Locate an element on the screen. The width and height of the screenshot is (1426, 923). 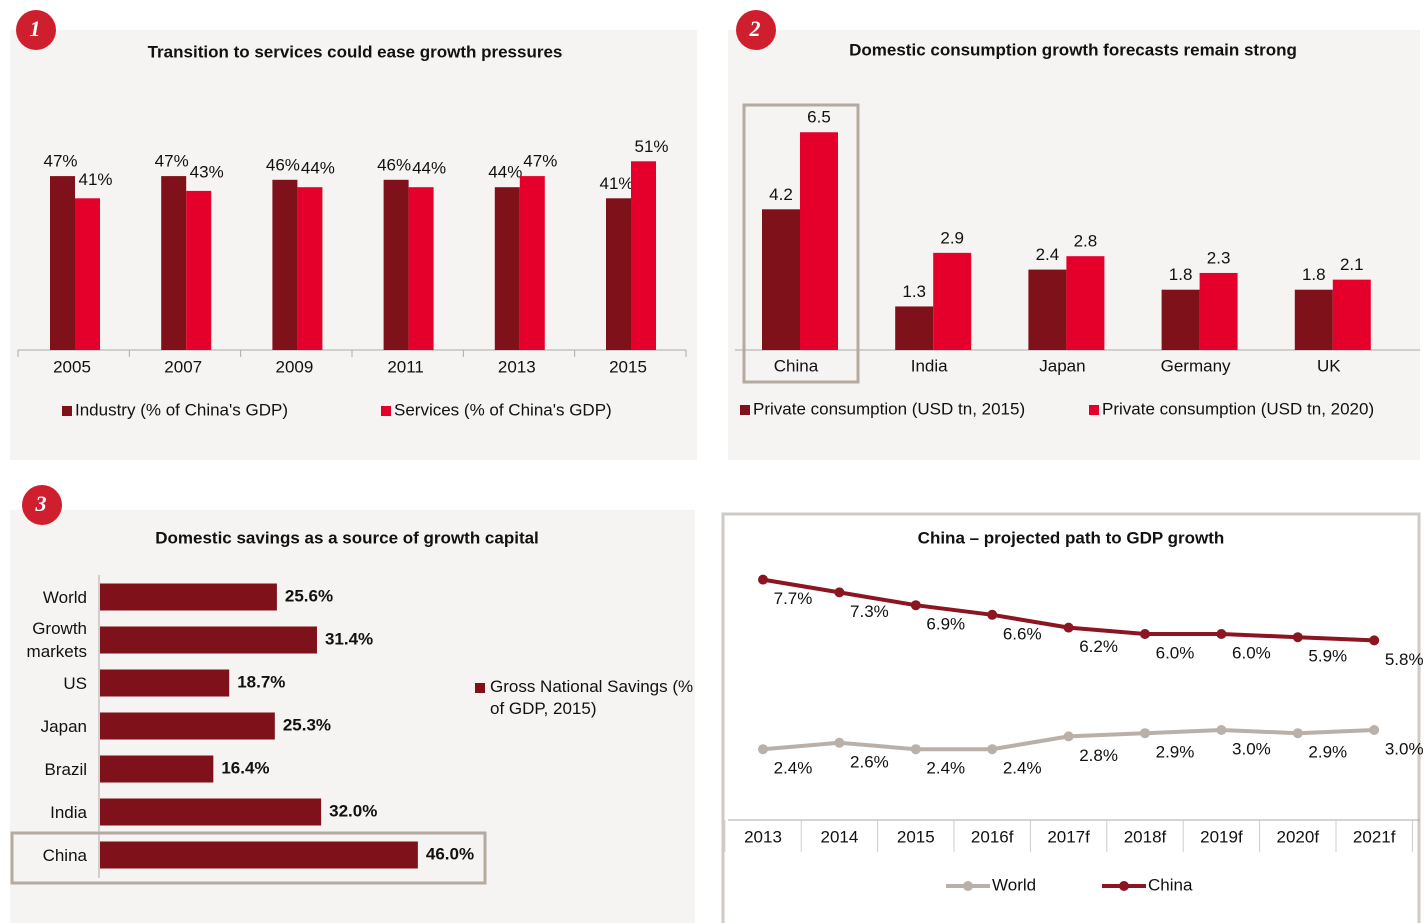
legend-label: World is located at coordinates (1014, 884).